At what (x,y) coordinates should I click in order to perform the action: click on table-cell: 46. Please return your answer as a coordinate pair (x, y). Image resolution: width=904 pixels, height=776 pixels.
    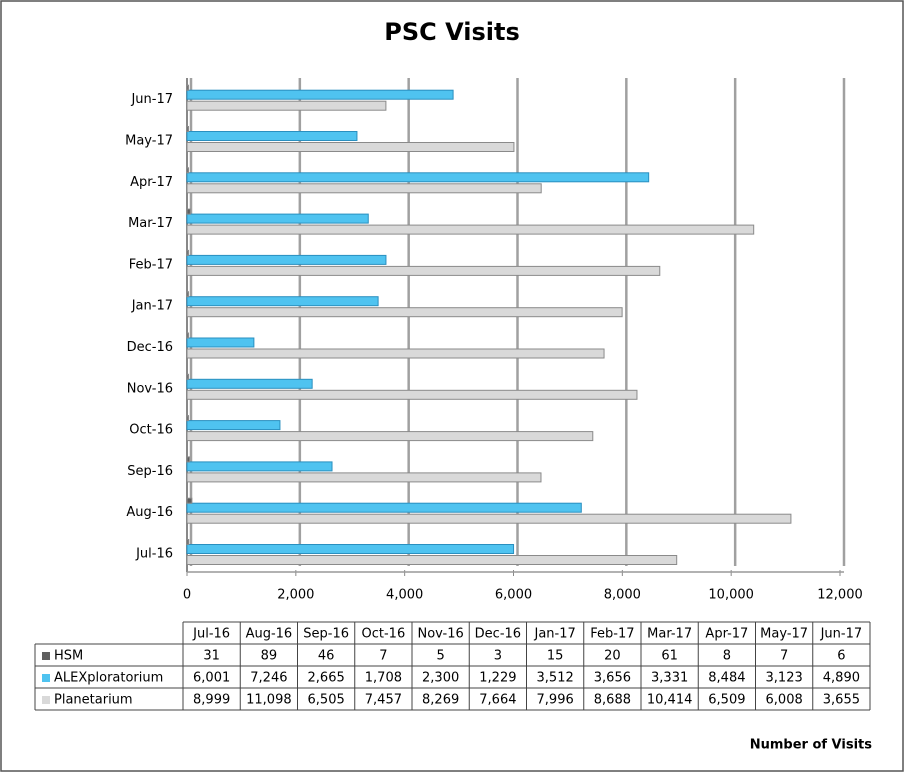
    Looking at the image, I should click on (326, 656).